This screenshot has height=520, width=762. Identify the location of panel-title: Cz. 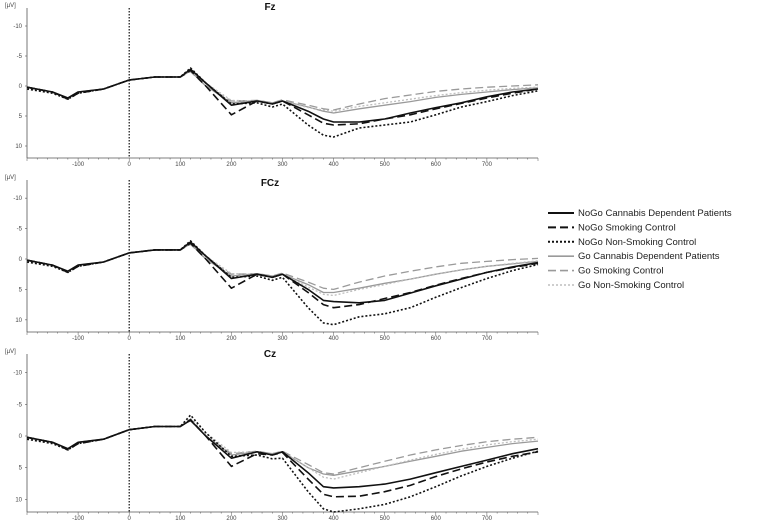
(270, 354).